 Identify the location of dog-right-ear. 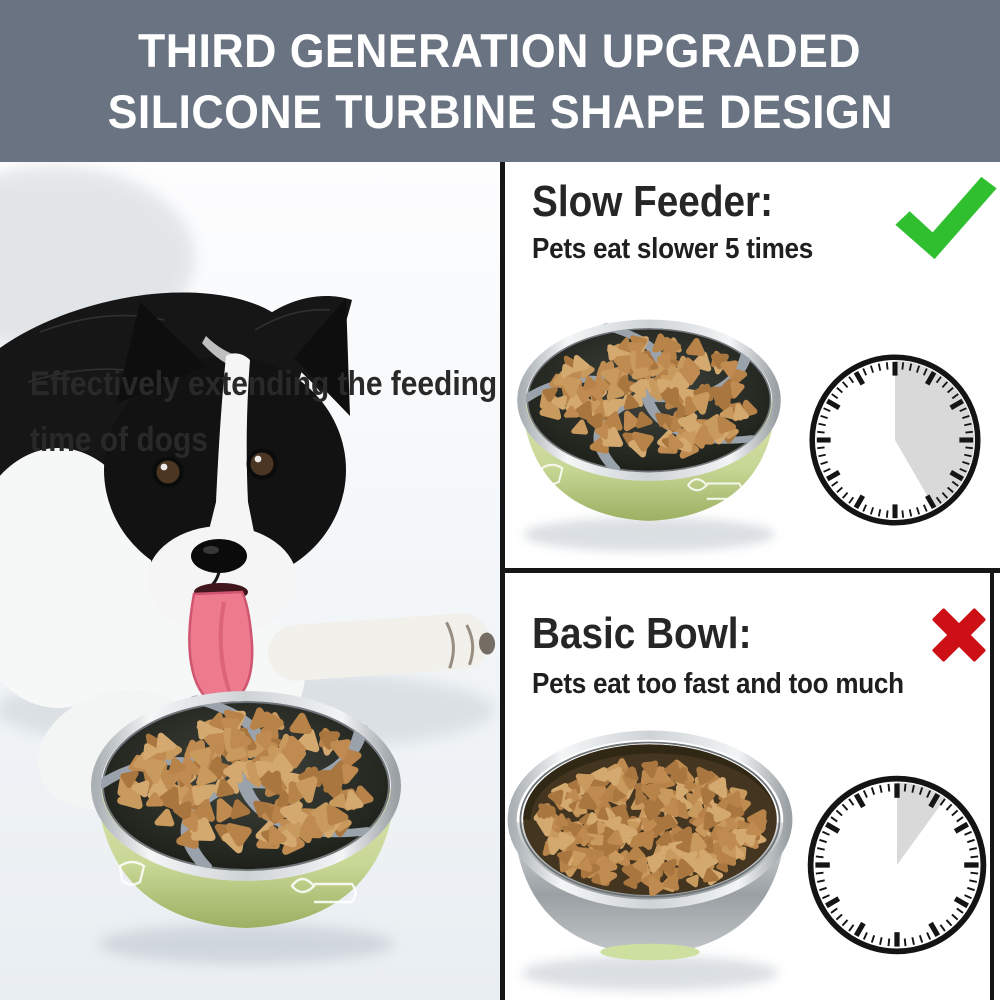
(322, 357).